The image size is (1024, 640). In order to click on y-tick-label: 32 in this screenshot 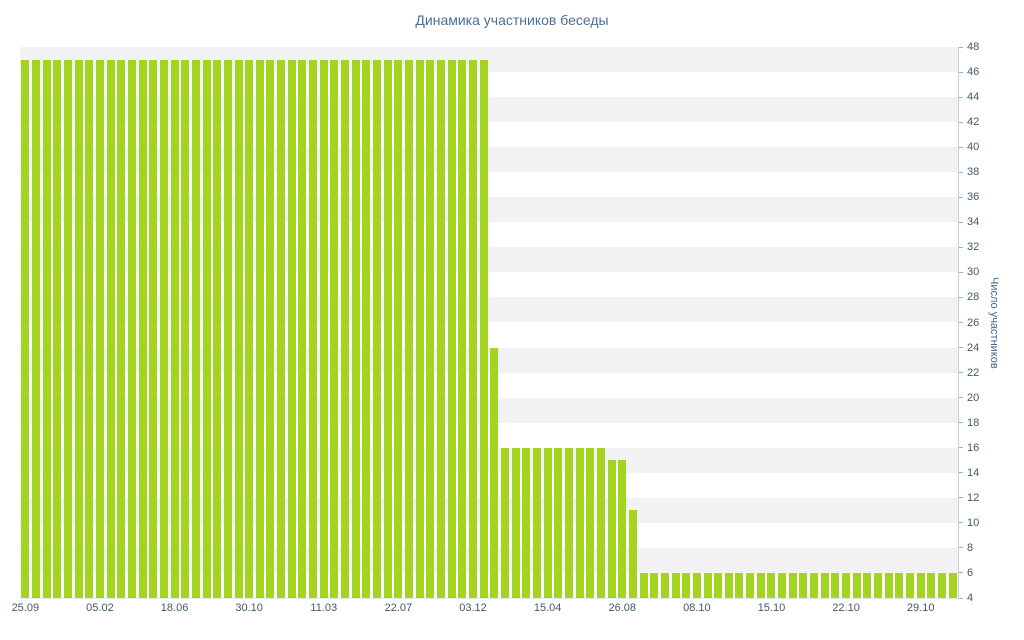, I will do `click(973, 247)`.